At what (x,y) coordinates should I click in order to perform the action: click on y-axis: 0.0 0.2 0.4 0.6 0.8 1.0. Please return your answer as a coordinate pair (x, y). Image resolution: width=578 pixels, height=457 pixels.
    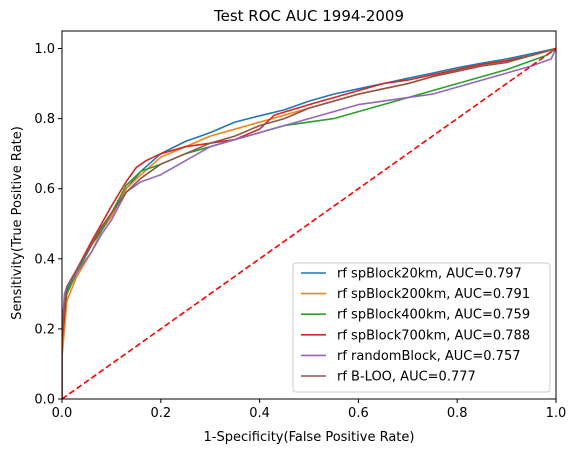
    Looking at the image, I should click on (48, 225).